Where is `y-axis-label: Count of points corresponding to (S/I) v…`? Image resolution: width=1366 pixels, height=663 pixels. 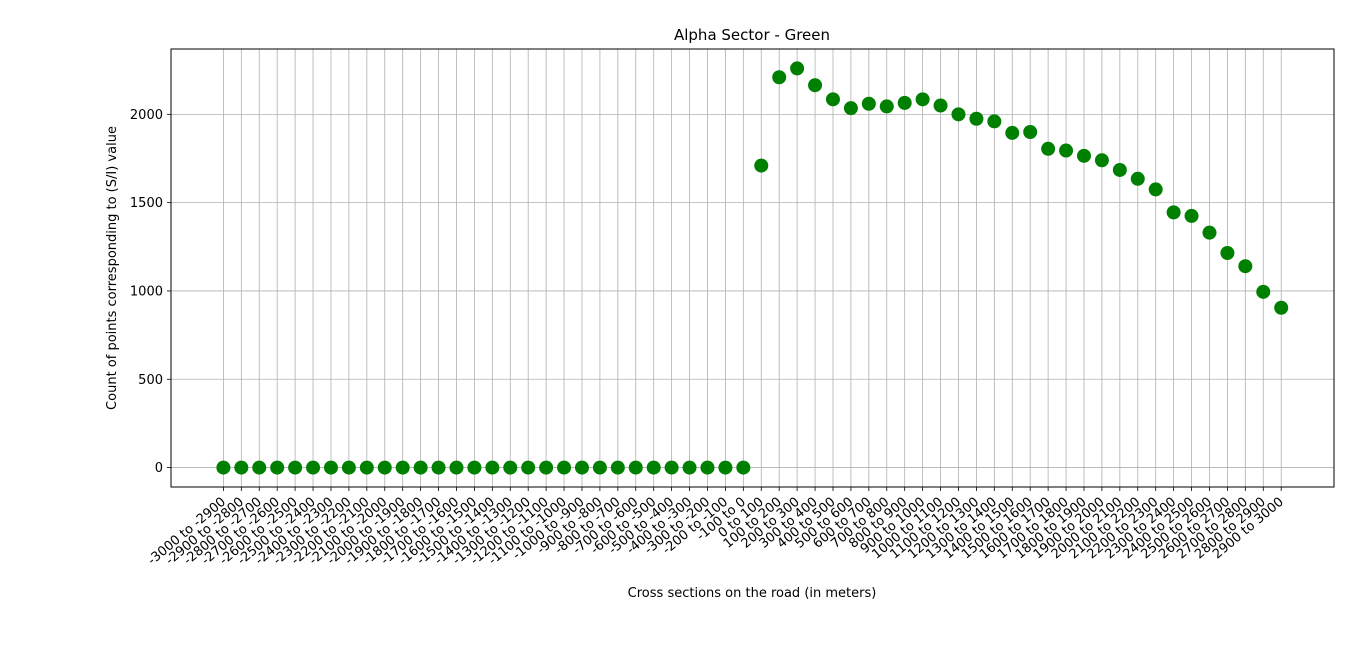
y-axis-label: Count of points corresponding to (S/I) v… is located at coordinates (112, 268).